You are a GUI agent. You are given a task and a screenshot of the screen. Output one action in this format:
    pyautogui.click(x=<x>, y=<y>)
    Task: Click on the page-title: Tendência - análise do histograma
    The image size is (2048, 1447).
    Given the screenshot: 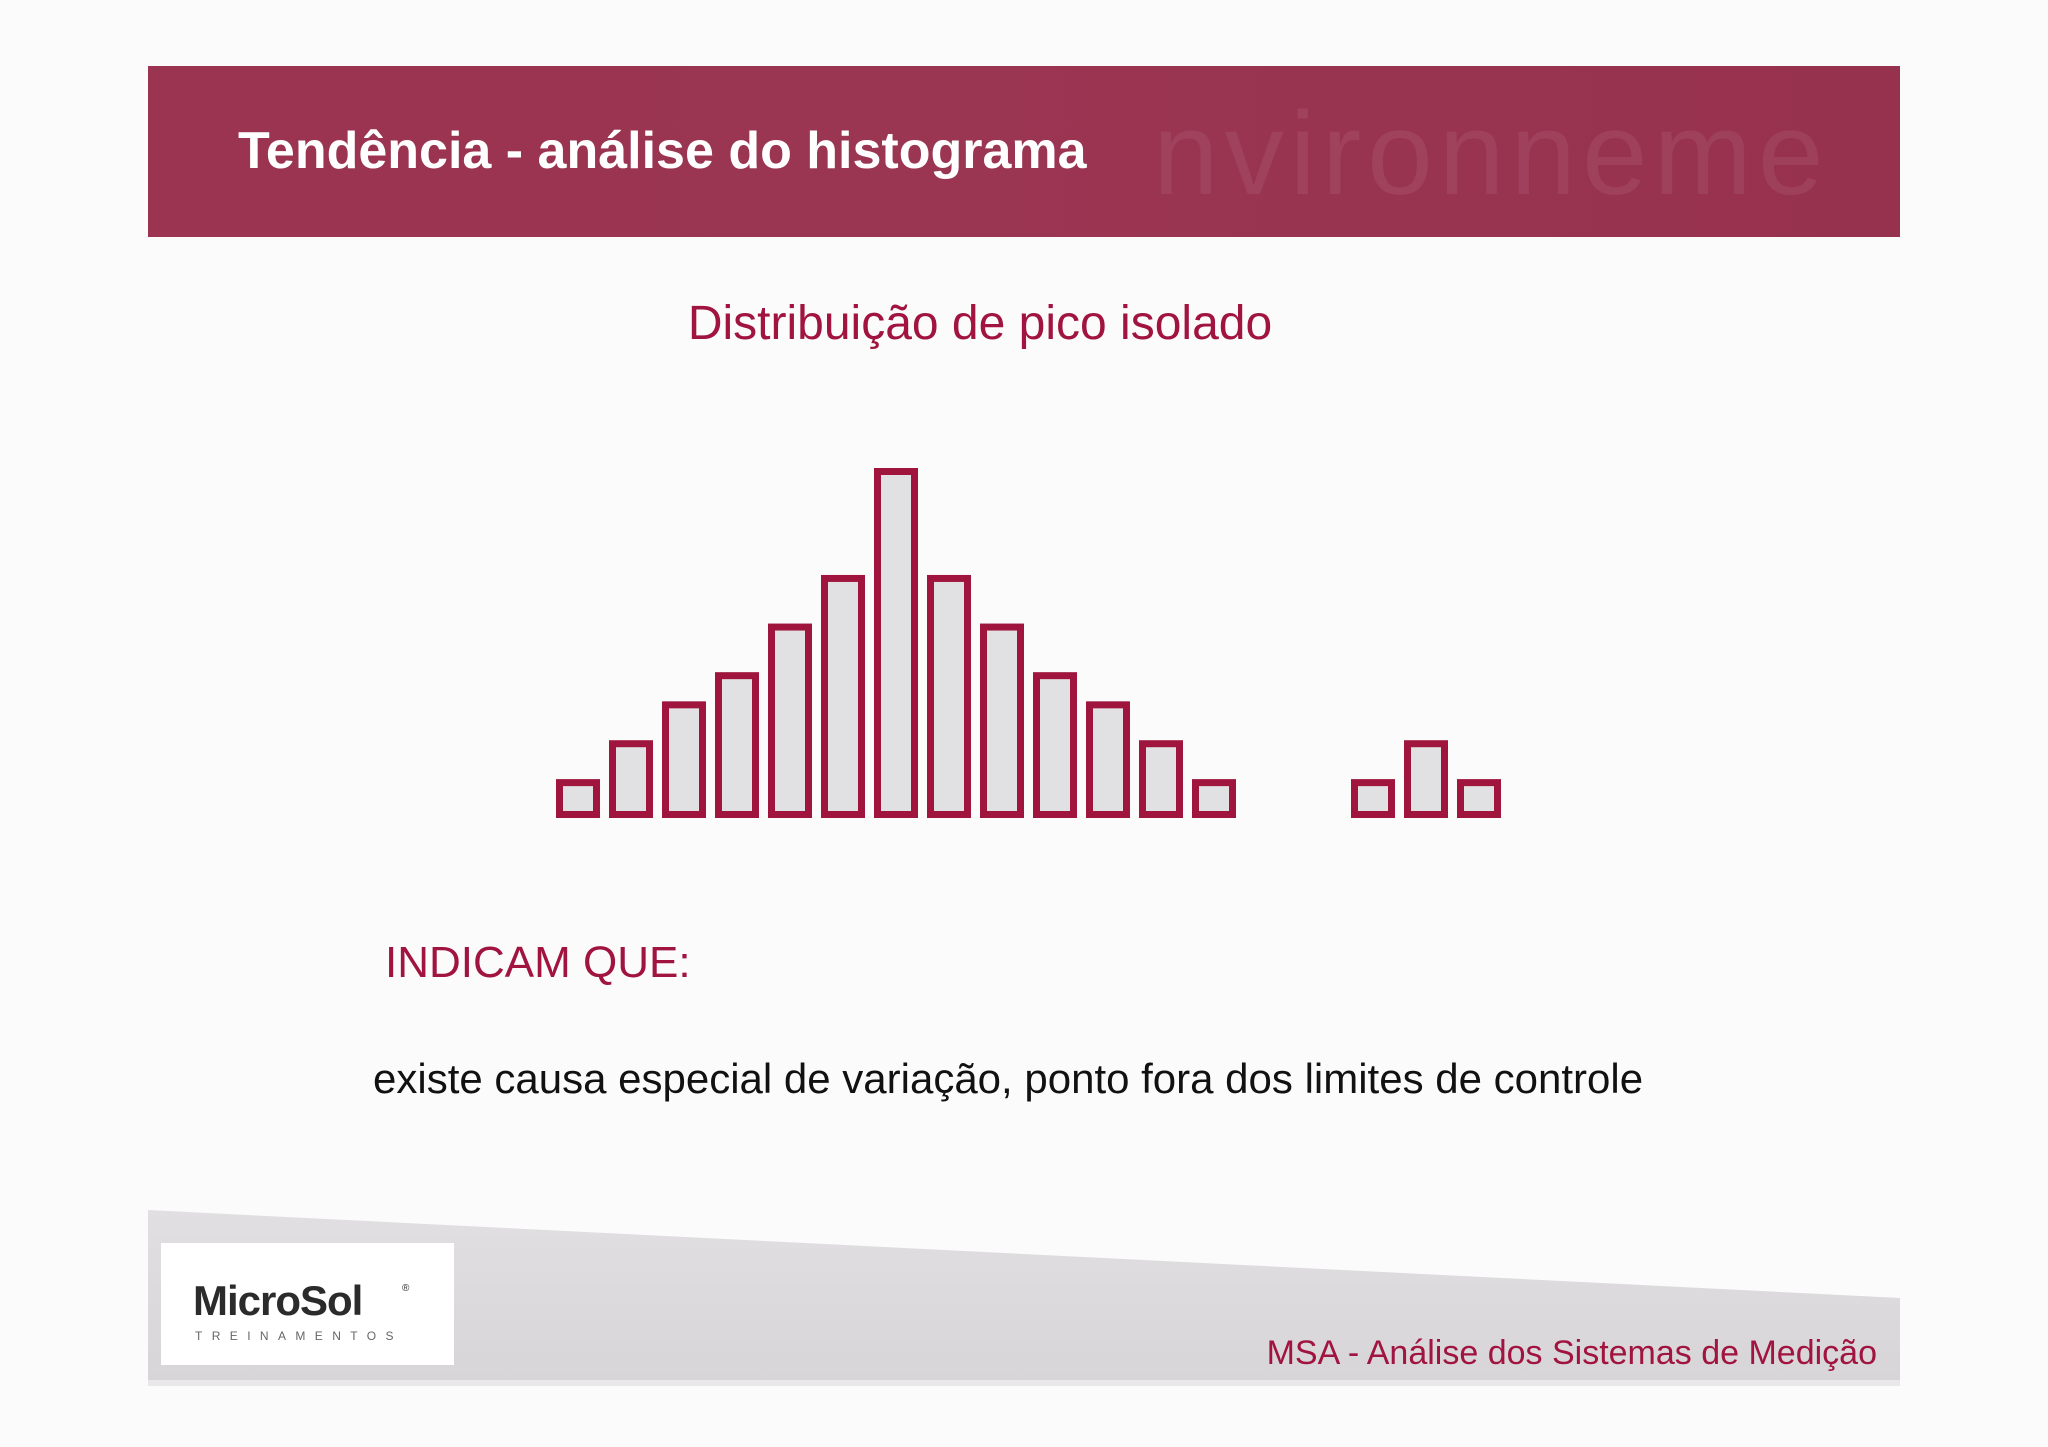 What is the action you would take?
    pyautogui.click(x=662, y=151)
    